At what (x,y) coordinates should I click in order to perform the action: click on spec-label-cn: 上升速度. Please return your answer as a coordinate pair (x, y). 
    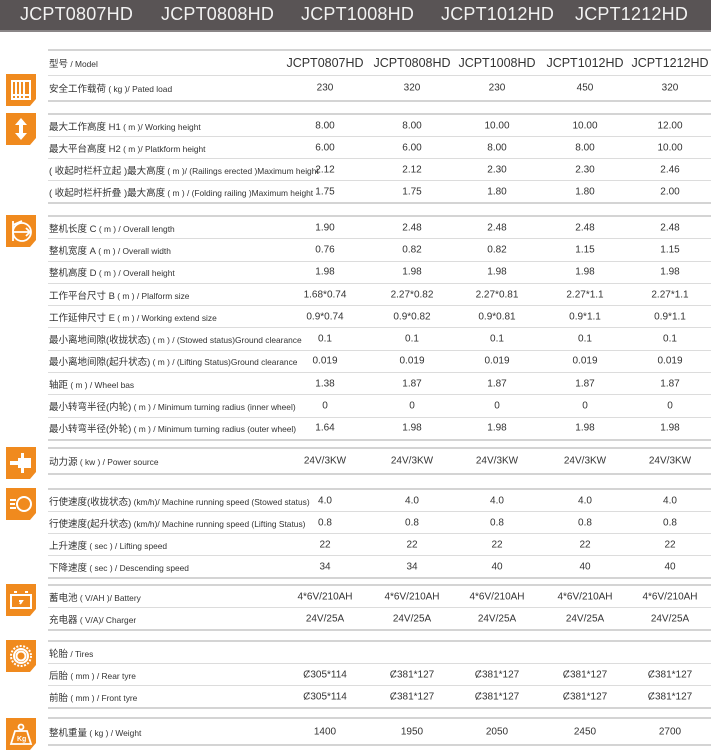
    Looking at the image, I should click on (68, 546).